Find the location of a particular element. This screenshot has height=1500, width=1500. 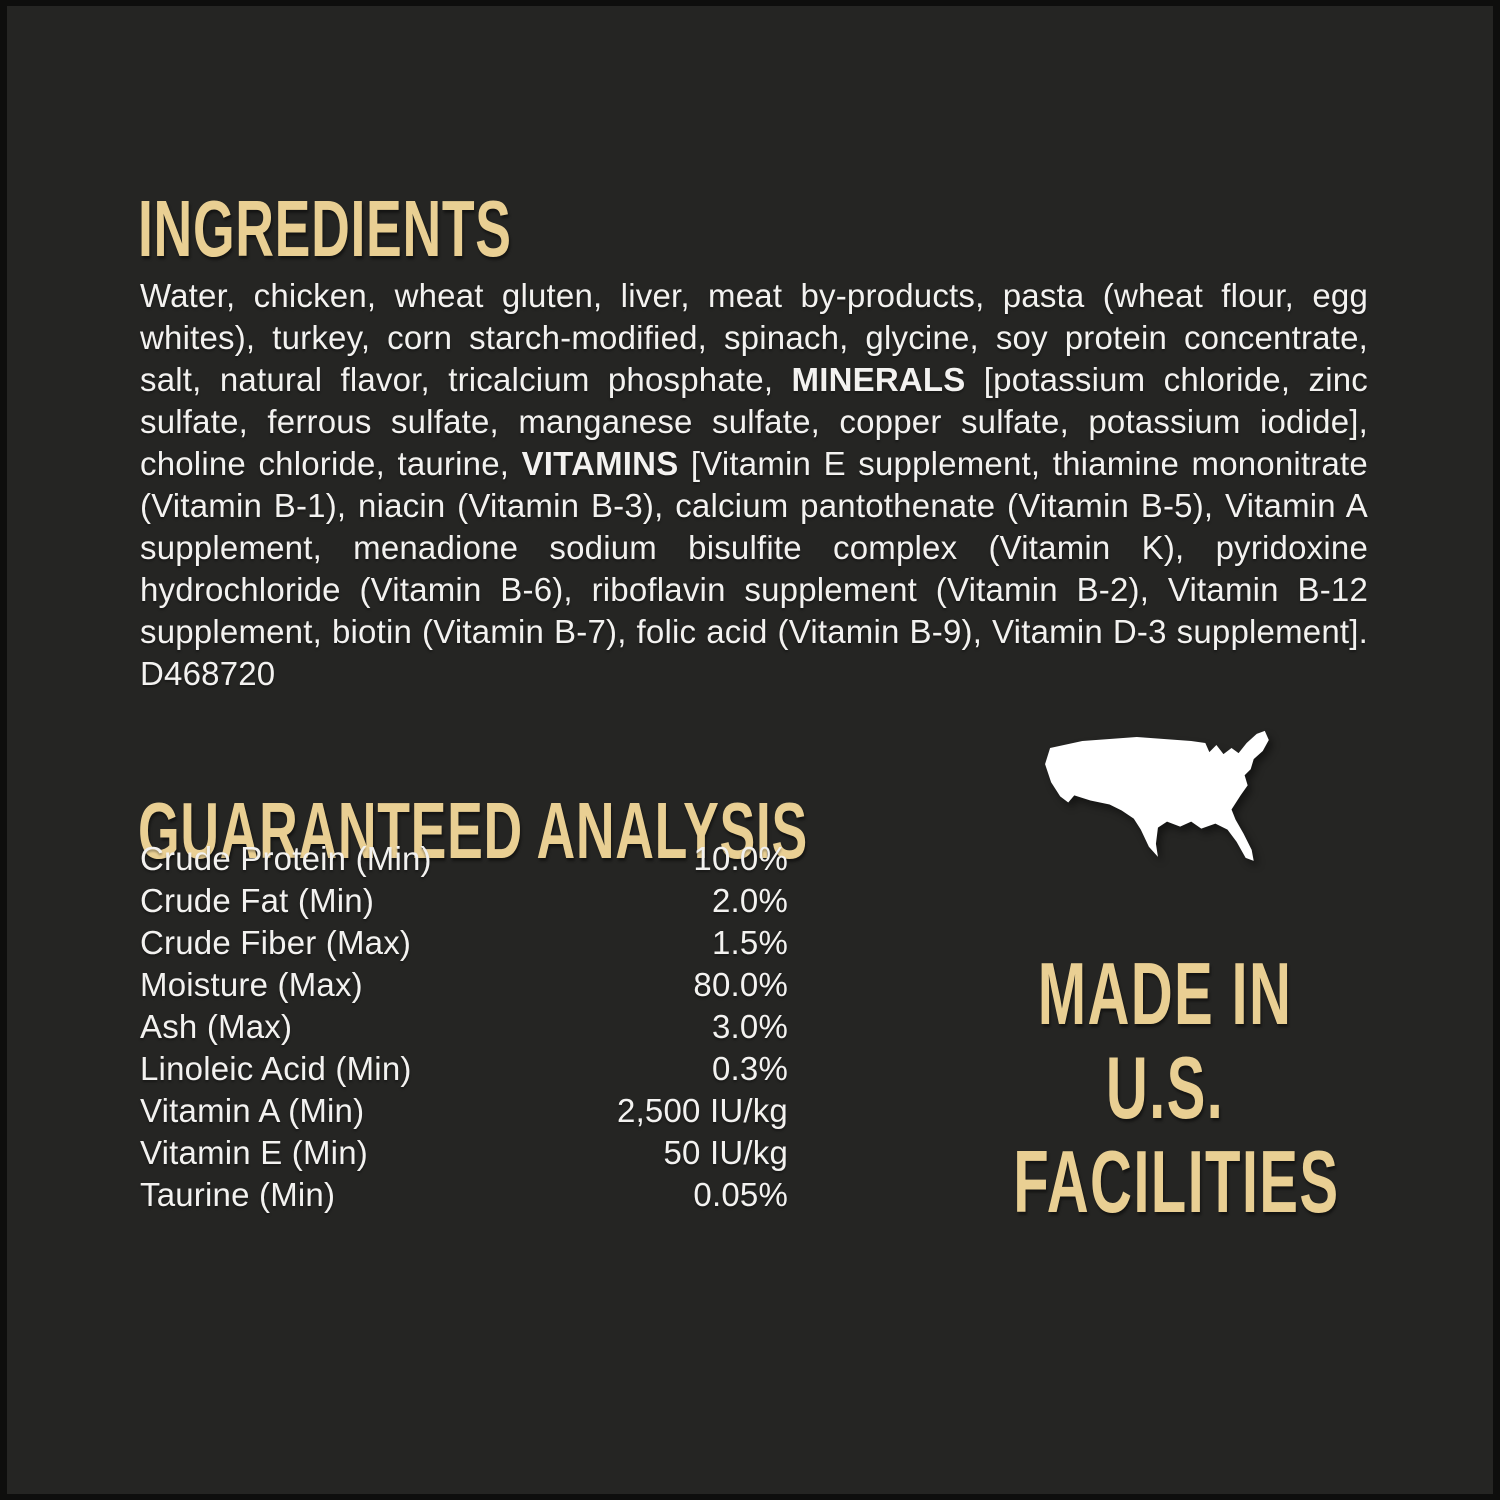

made-in-line-2: U.S. is located at coordinates (1165, 1087).